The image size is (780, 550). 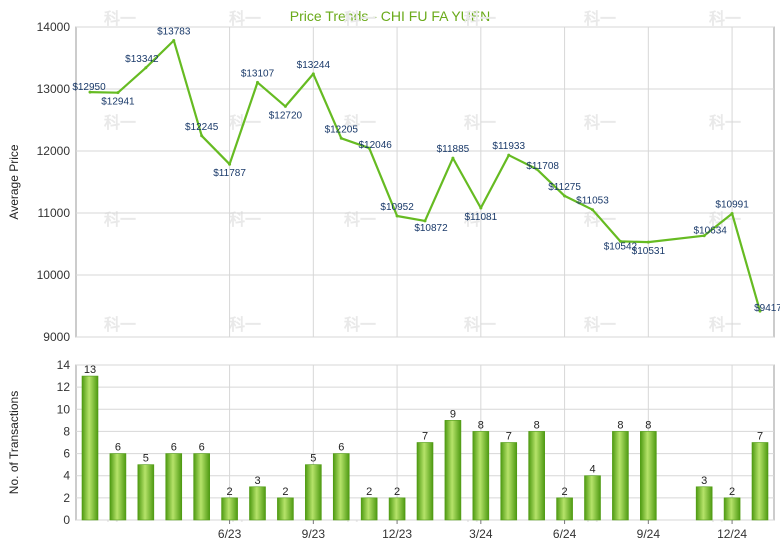 I want to click on price-data-label: $10991, so click(x=732, y=205).